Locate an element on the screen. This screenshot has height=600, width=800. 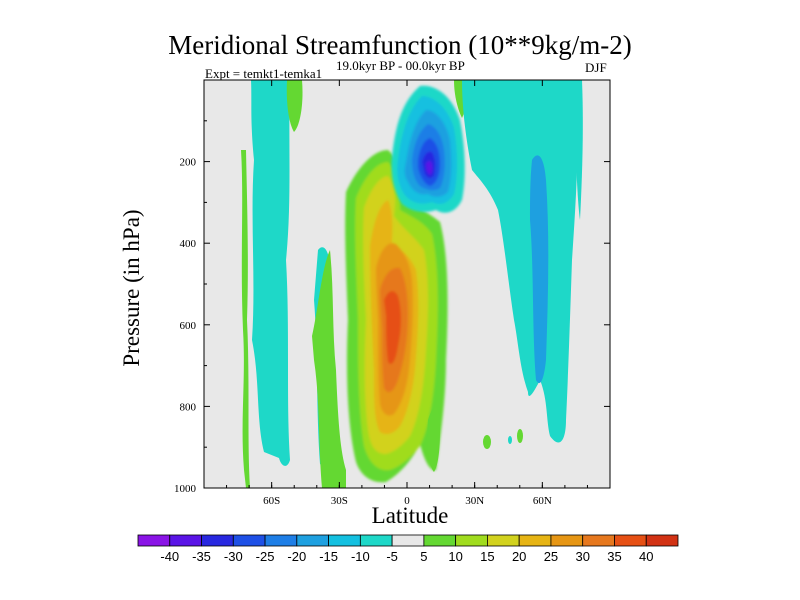
y-tick-label: 1000 is located at coordinates (185, 489).